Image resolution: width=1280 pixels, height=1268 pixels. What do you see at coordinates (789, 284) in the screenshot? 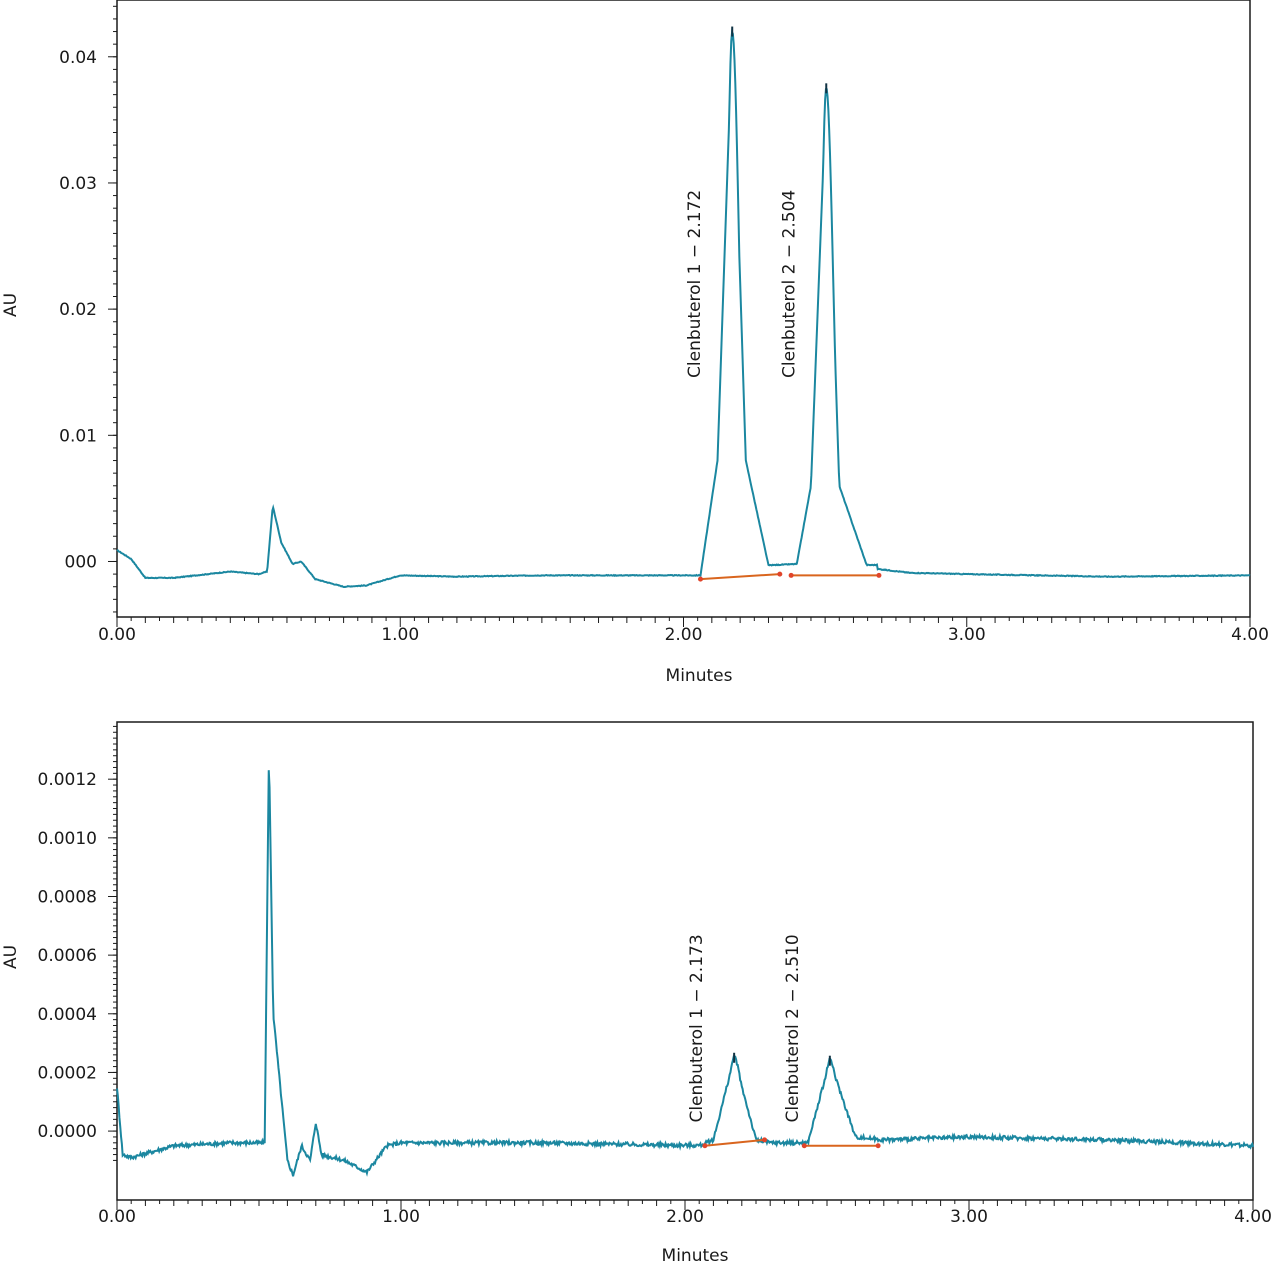
I see `peak-label: Clenbuterol 2 − 2.504` at bounding box center [789, 284].